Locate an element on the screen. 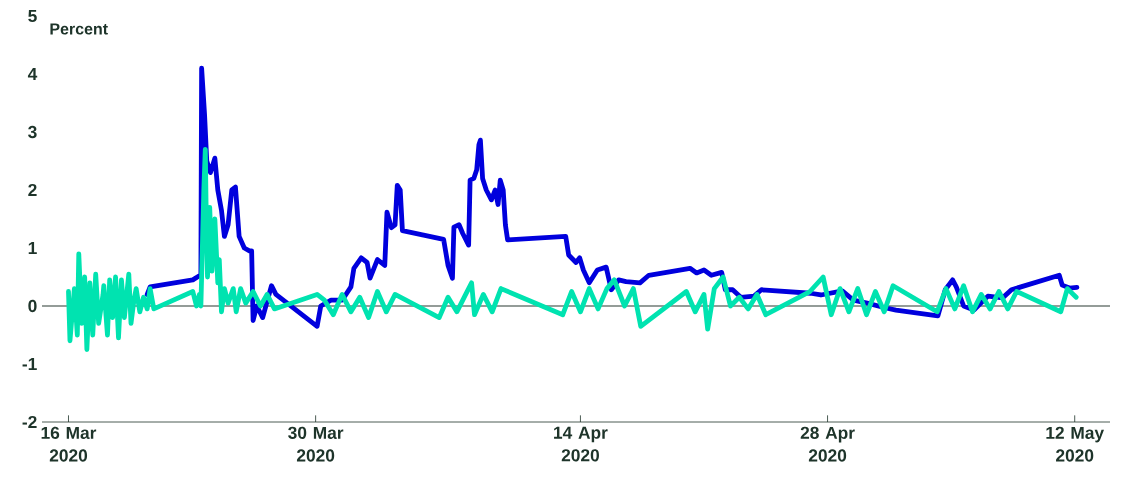 The height and width of the screenshot is (480, 1124). y-tick-label: 0 is located at coordinates (32, 306).